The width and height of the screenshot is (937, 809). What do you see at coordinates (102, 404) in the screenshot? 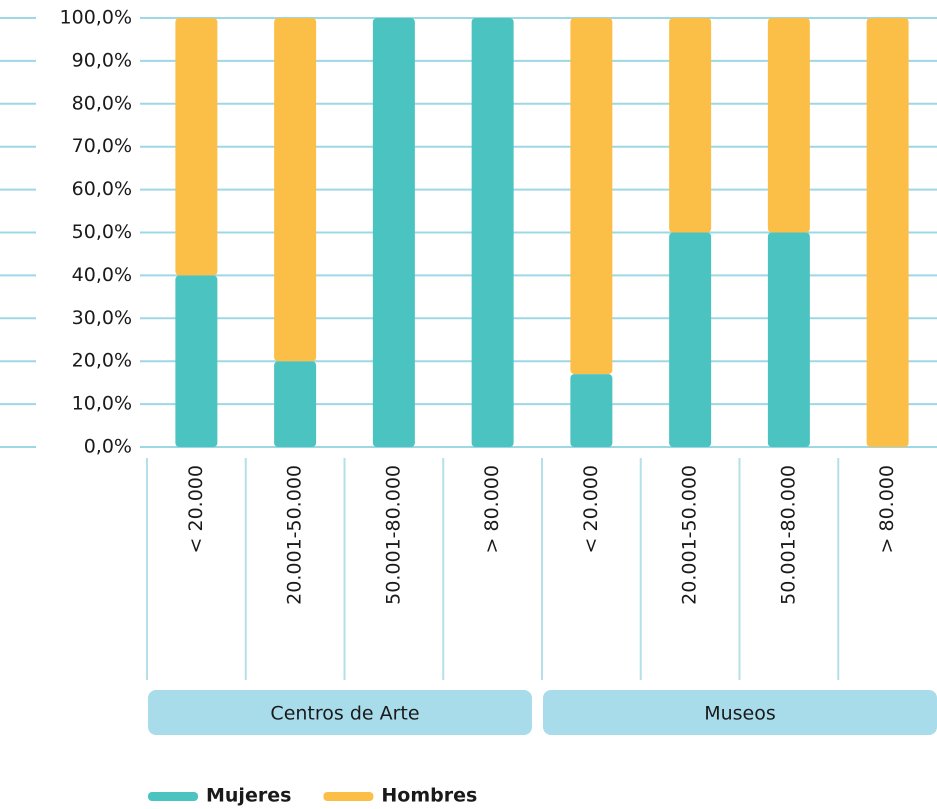
I see `y-tick-label: 10,0%` at bounding box center [102, 404].